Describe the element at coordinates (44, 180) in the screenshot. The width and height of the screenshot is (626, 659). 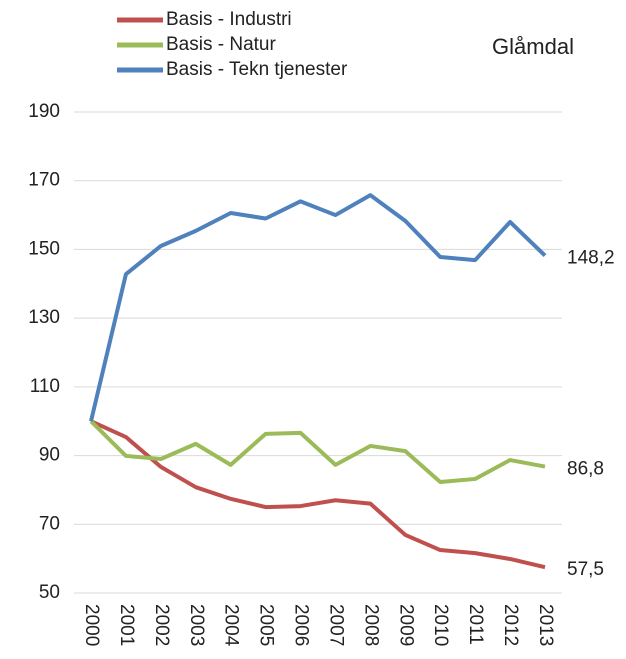
I see `y-tick-label: 170` at that location.